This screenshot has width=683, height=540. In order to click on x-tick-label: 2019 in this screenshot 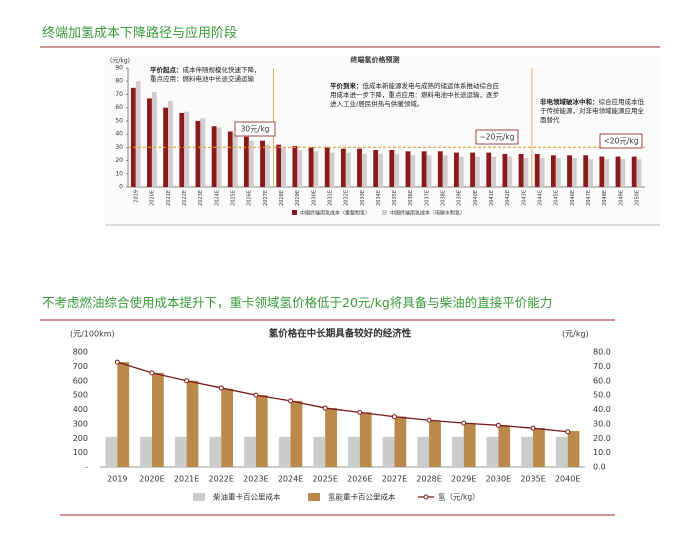, I will do `click(137, 196)`.